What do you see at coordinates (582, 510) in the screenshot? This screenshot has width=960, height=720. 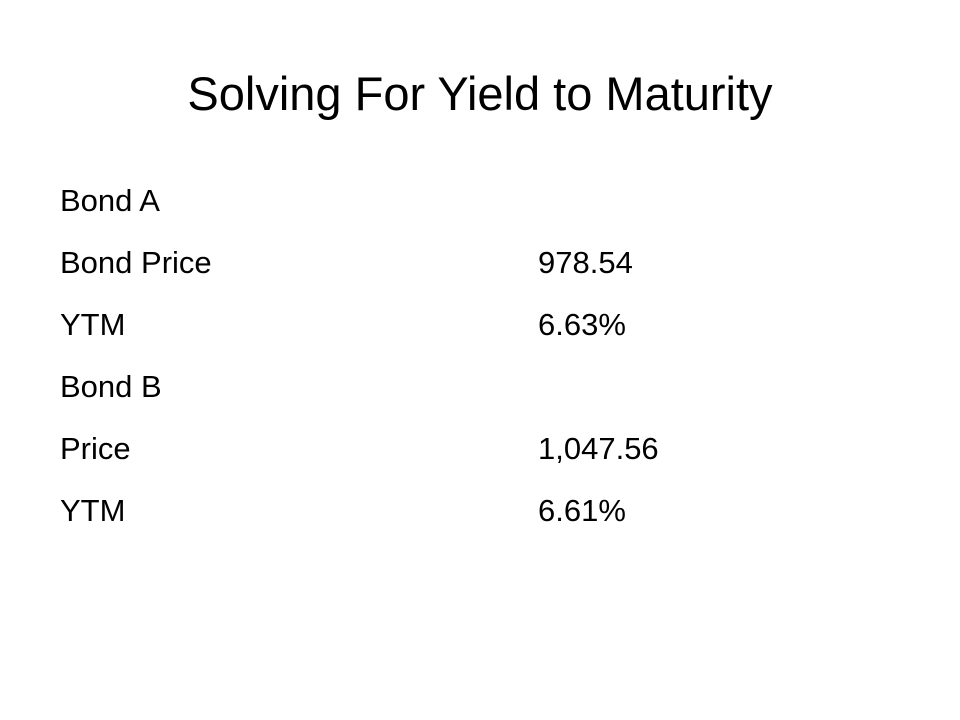 I see `row-value: 6.61%` at bounding box center [582, 510].